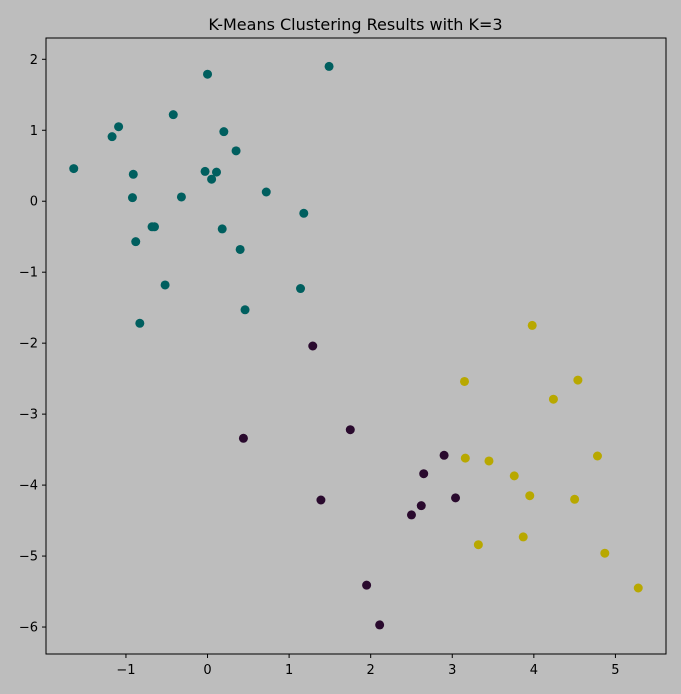 Image resolution: width=681 pixels, height=694 pixels. I want to click on y-tick-label: 2, so click(34, 60).